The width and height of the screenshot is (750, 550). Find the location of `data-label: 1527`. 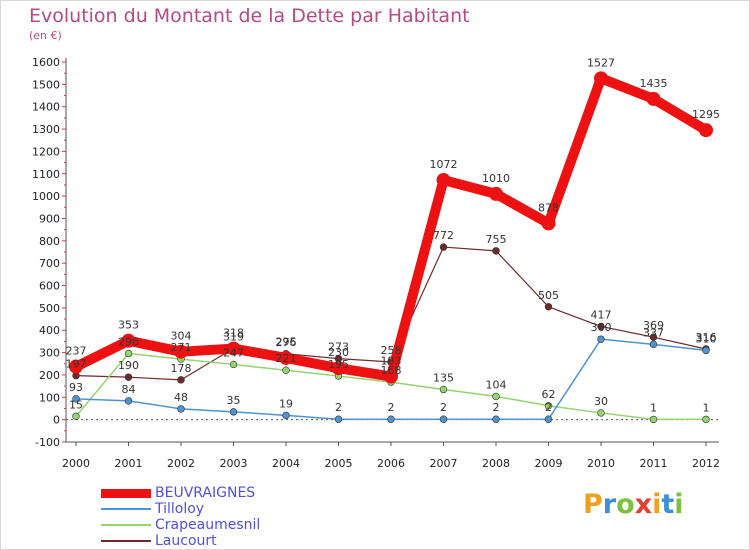

data-label: 1527 is located at coordinates (601, 62).